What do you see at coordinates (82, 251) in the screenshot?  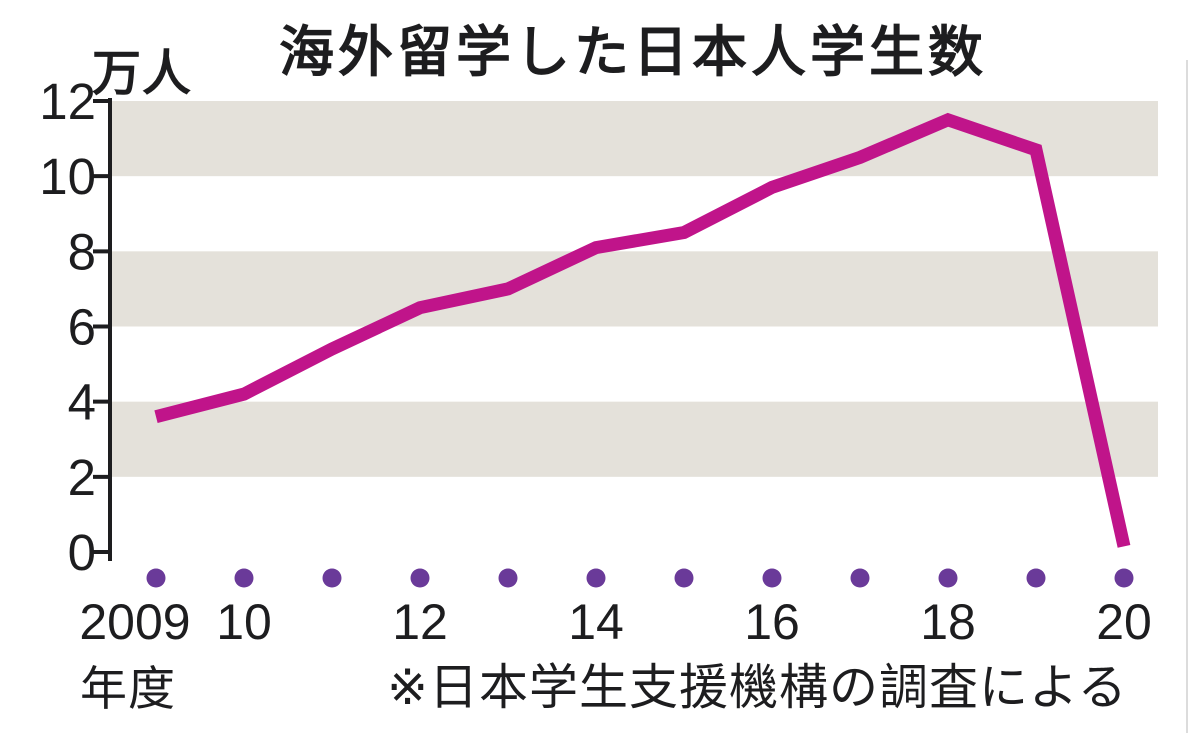 I see `y-axis-tick-label: 8` at bounding box center [82, 251].